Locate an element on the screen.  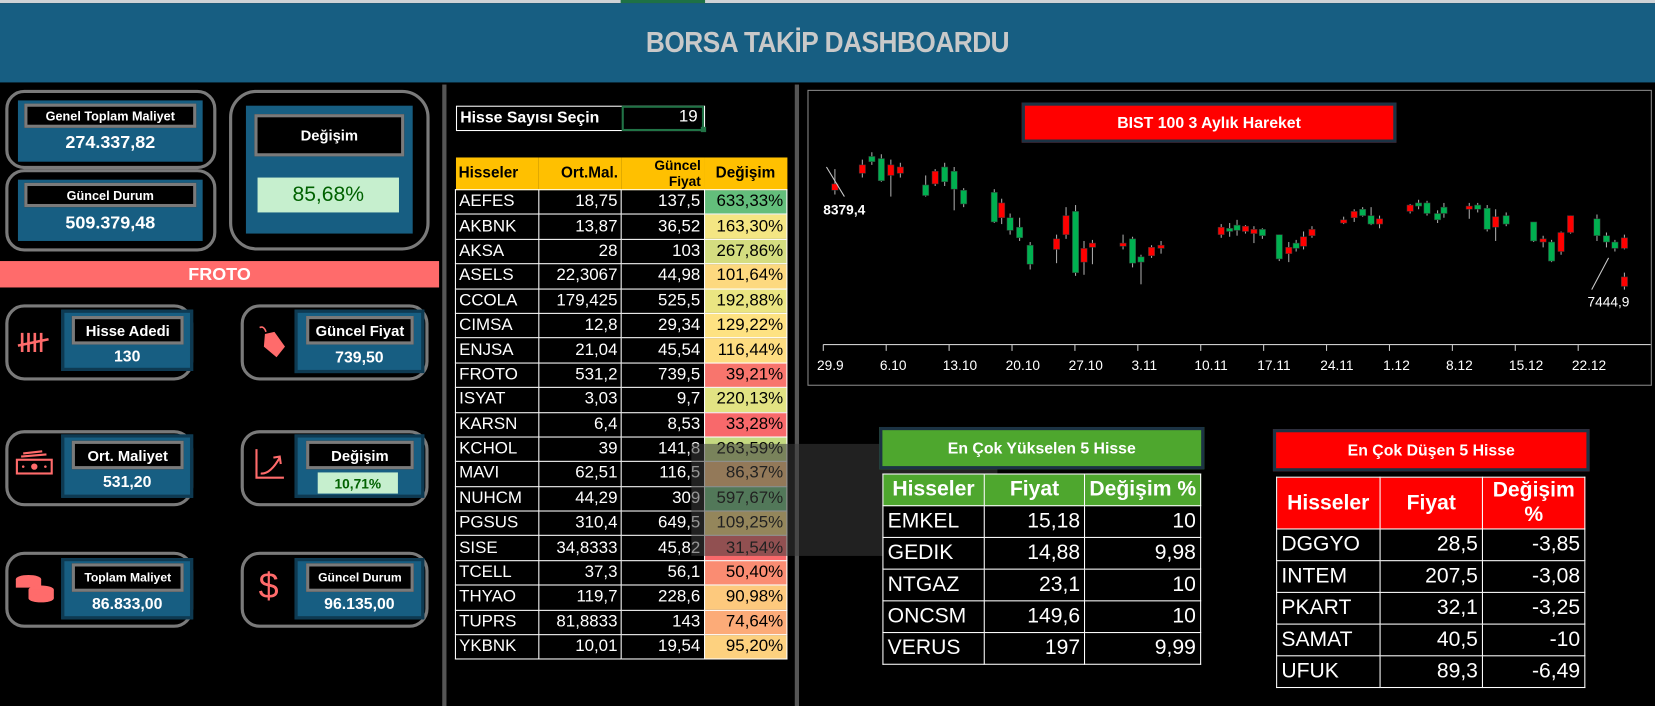
stock-count-input: 19 is located at coordinates (663, 118).